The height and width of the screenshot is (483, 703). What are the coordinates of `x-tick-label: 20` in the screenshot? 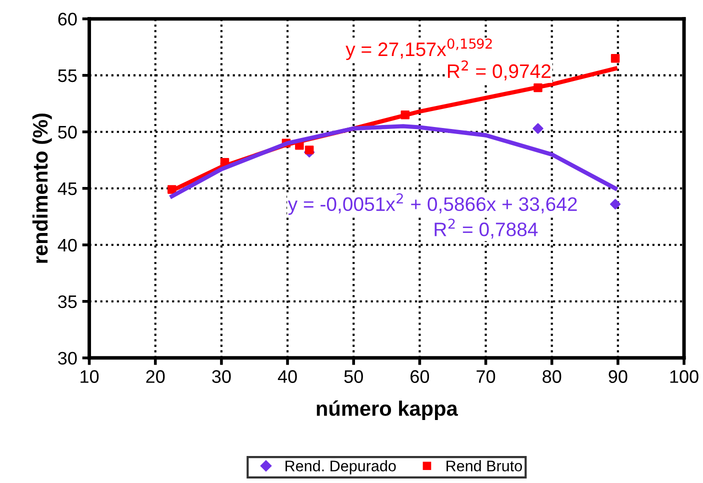 It's located at (155, 376).